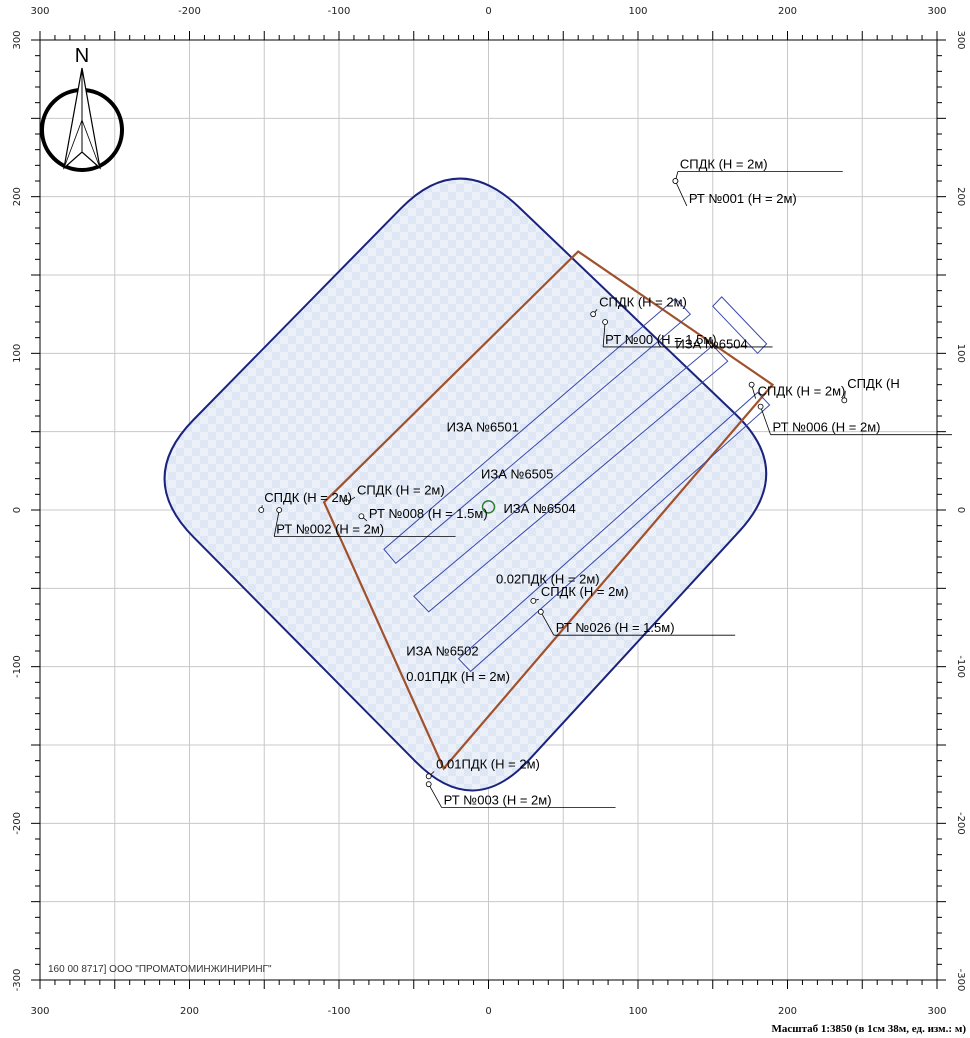  I want to click on map-label: РТ №008 (Н = 1.5м), so click(428, 513).